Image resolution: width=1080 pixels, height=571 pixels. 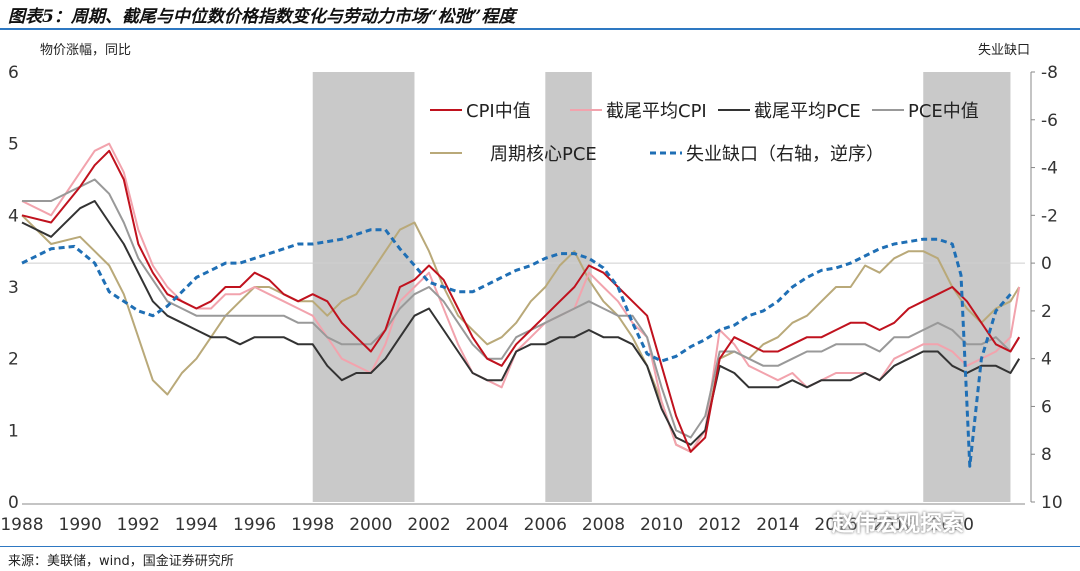 I want to click on legend-label-4: 周期核心PCE, so click(x=543, y=154).